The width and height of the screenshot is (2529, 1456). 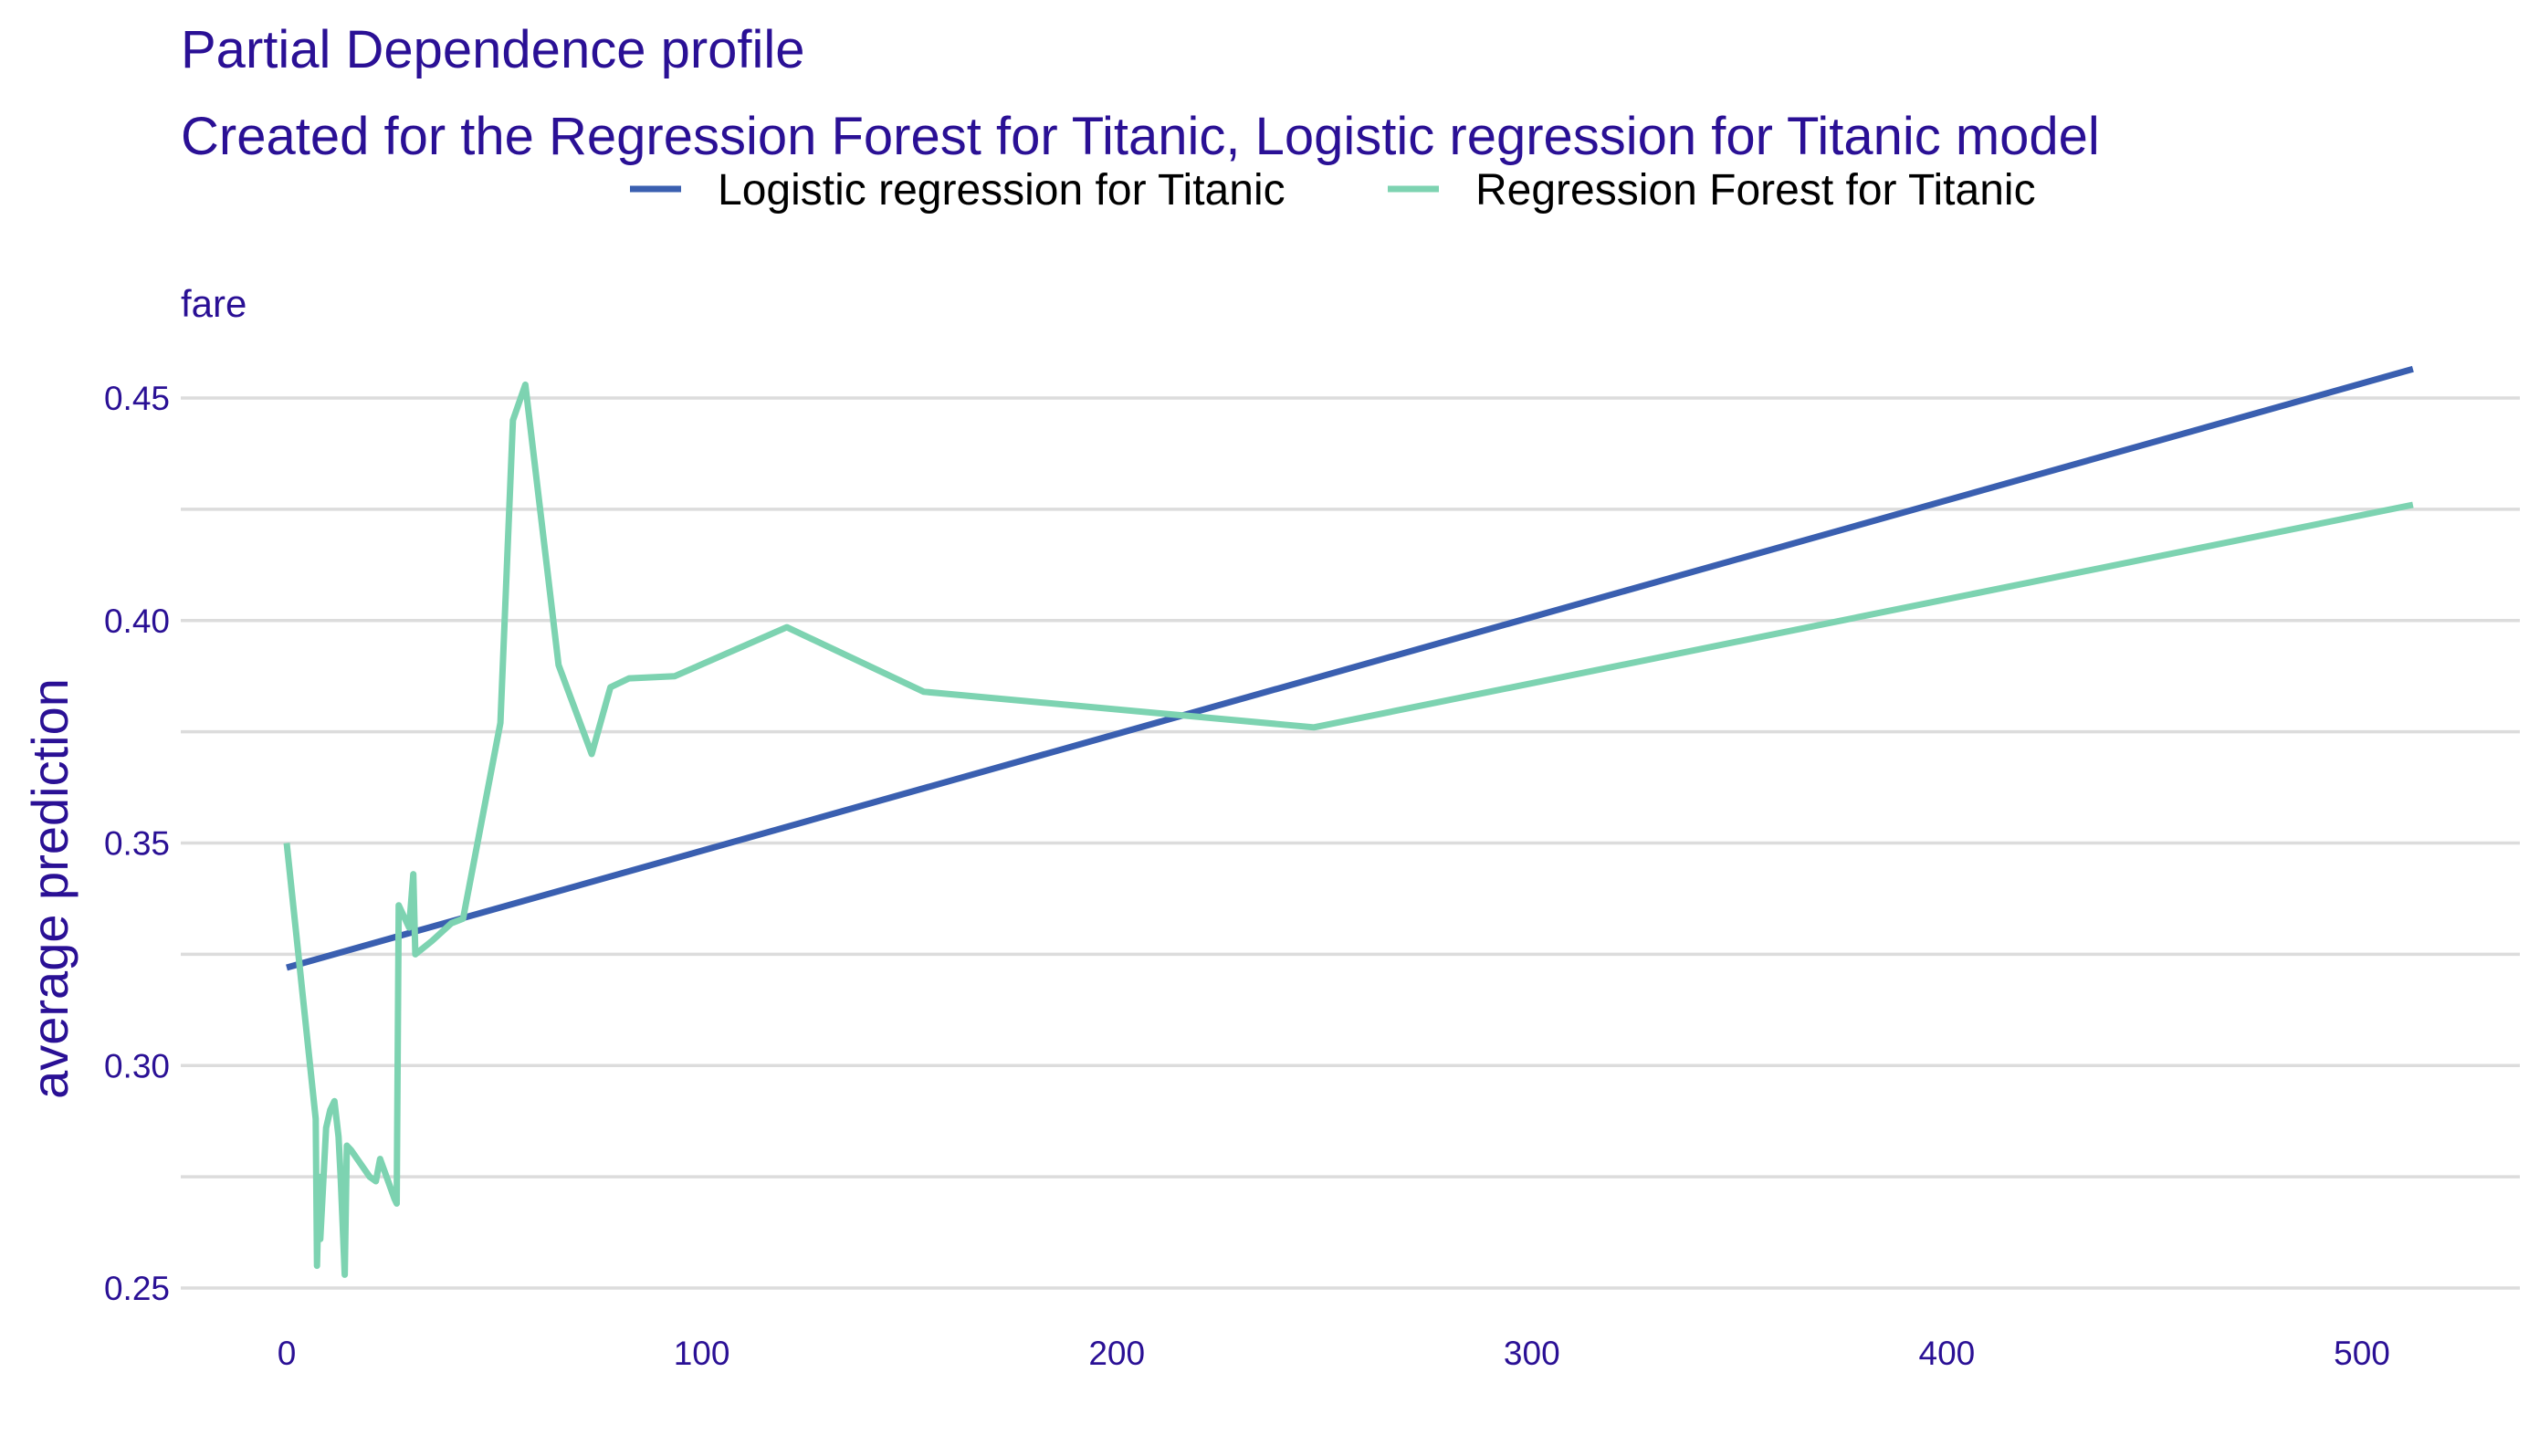 I want to click on panel-label: fare, so click(x=214, y=303).